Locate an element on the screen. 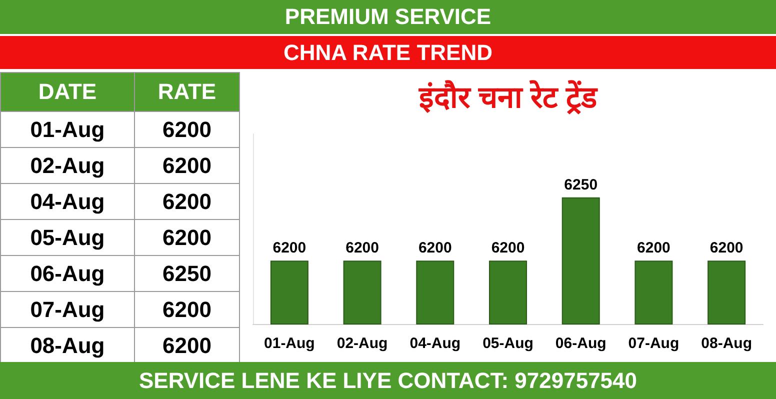  category-label: 04-Aug is located at coordinates (67, 202).